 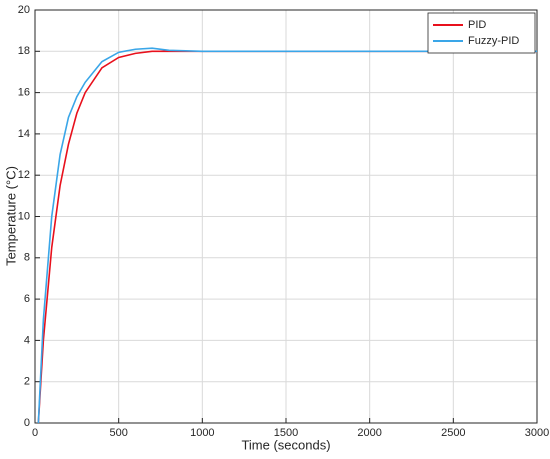 I want to click on x-tick-label: 2500, so click(x=453, y=433).